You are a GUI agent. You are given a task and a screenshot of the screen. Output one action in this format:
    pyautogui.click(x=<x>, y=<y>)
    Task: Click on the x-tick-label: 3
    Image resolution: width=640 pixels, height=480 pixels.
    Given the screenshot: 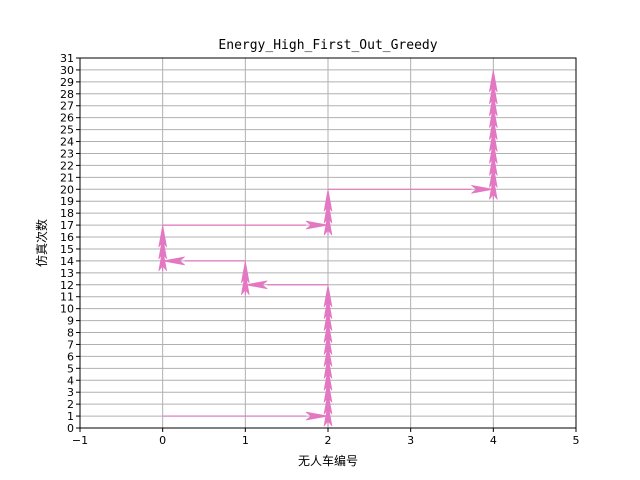 What is the action you would take?
    pyautogui.click(x=410, y=440)
    